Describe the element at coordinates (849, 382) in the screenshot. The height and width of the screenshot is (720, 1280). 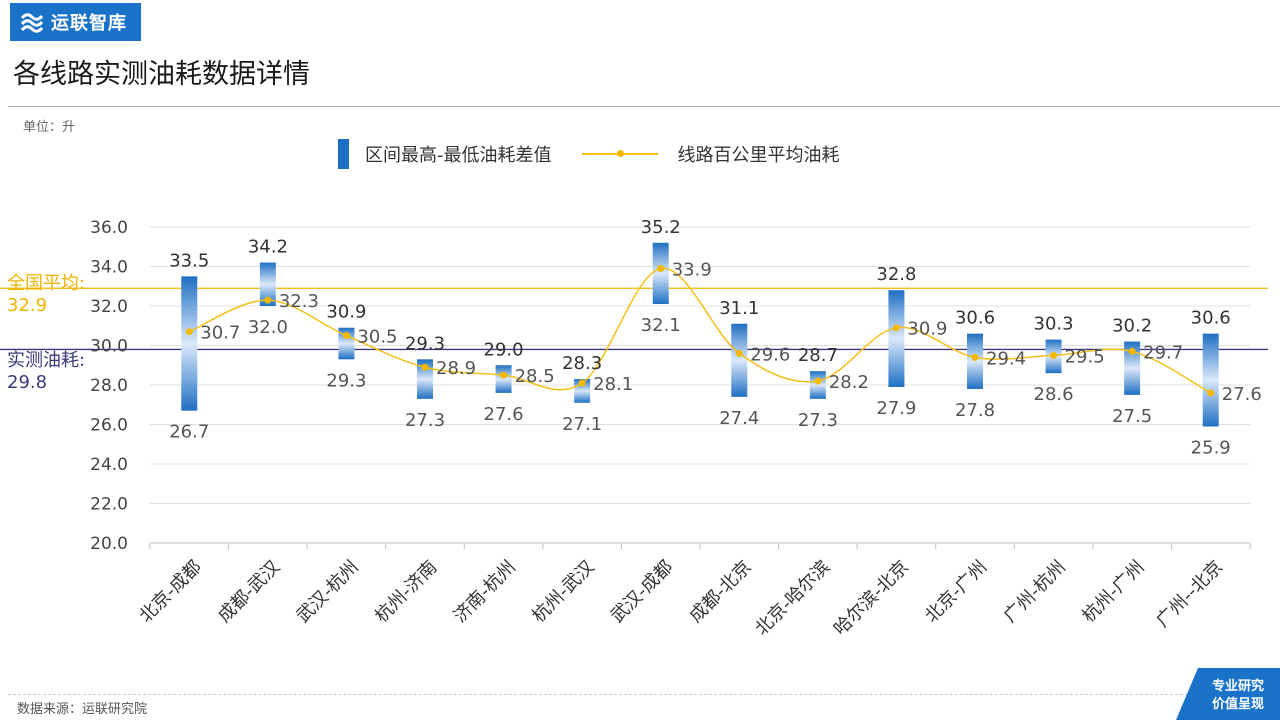
I see `average-value-label: 28.2` at that location.